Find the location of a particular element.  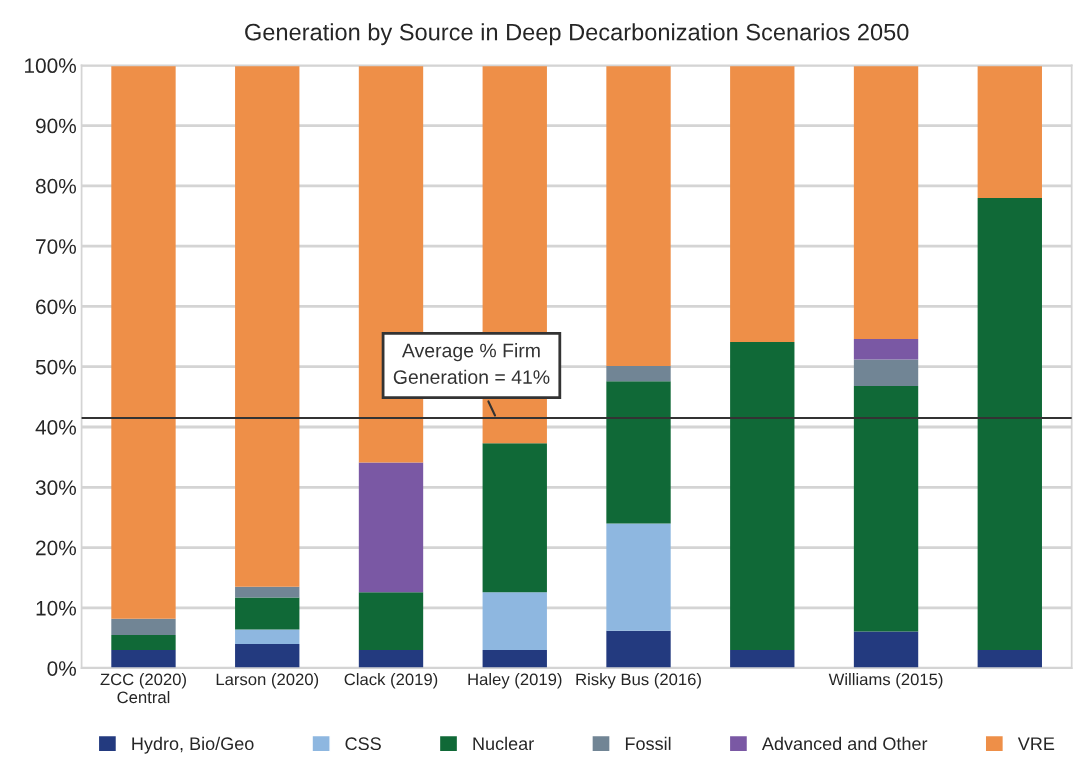

x-tick-label: Clack (2019) is located at coordinates (391, 681).